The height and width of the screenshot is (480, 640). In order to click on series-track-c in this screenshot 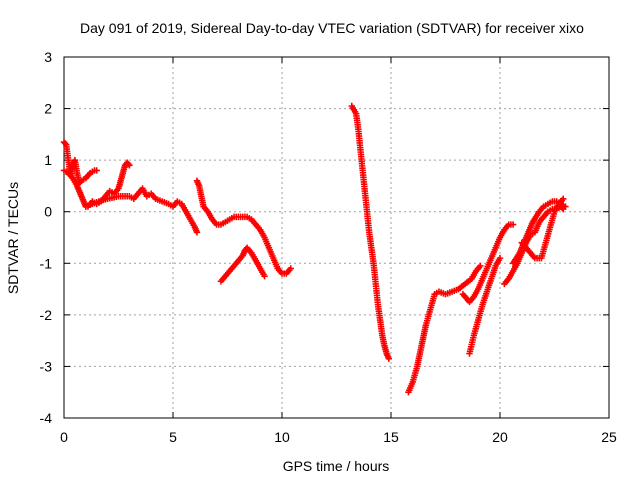, I will do `click(141, 210)`.